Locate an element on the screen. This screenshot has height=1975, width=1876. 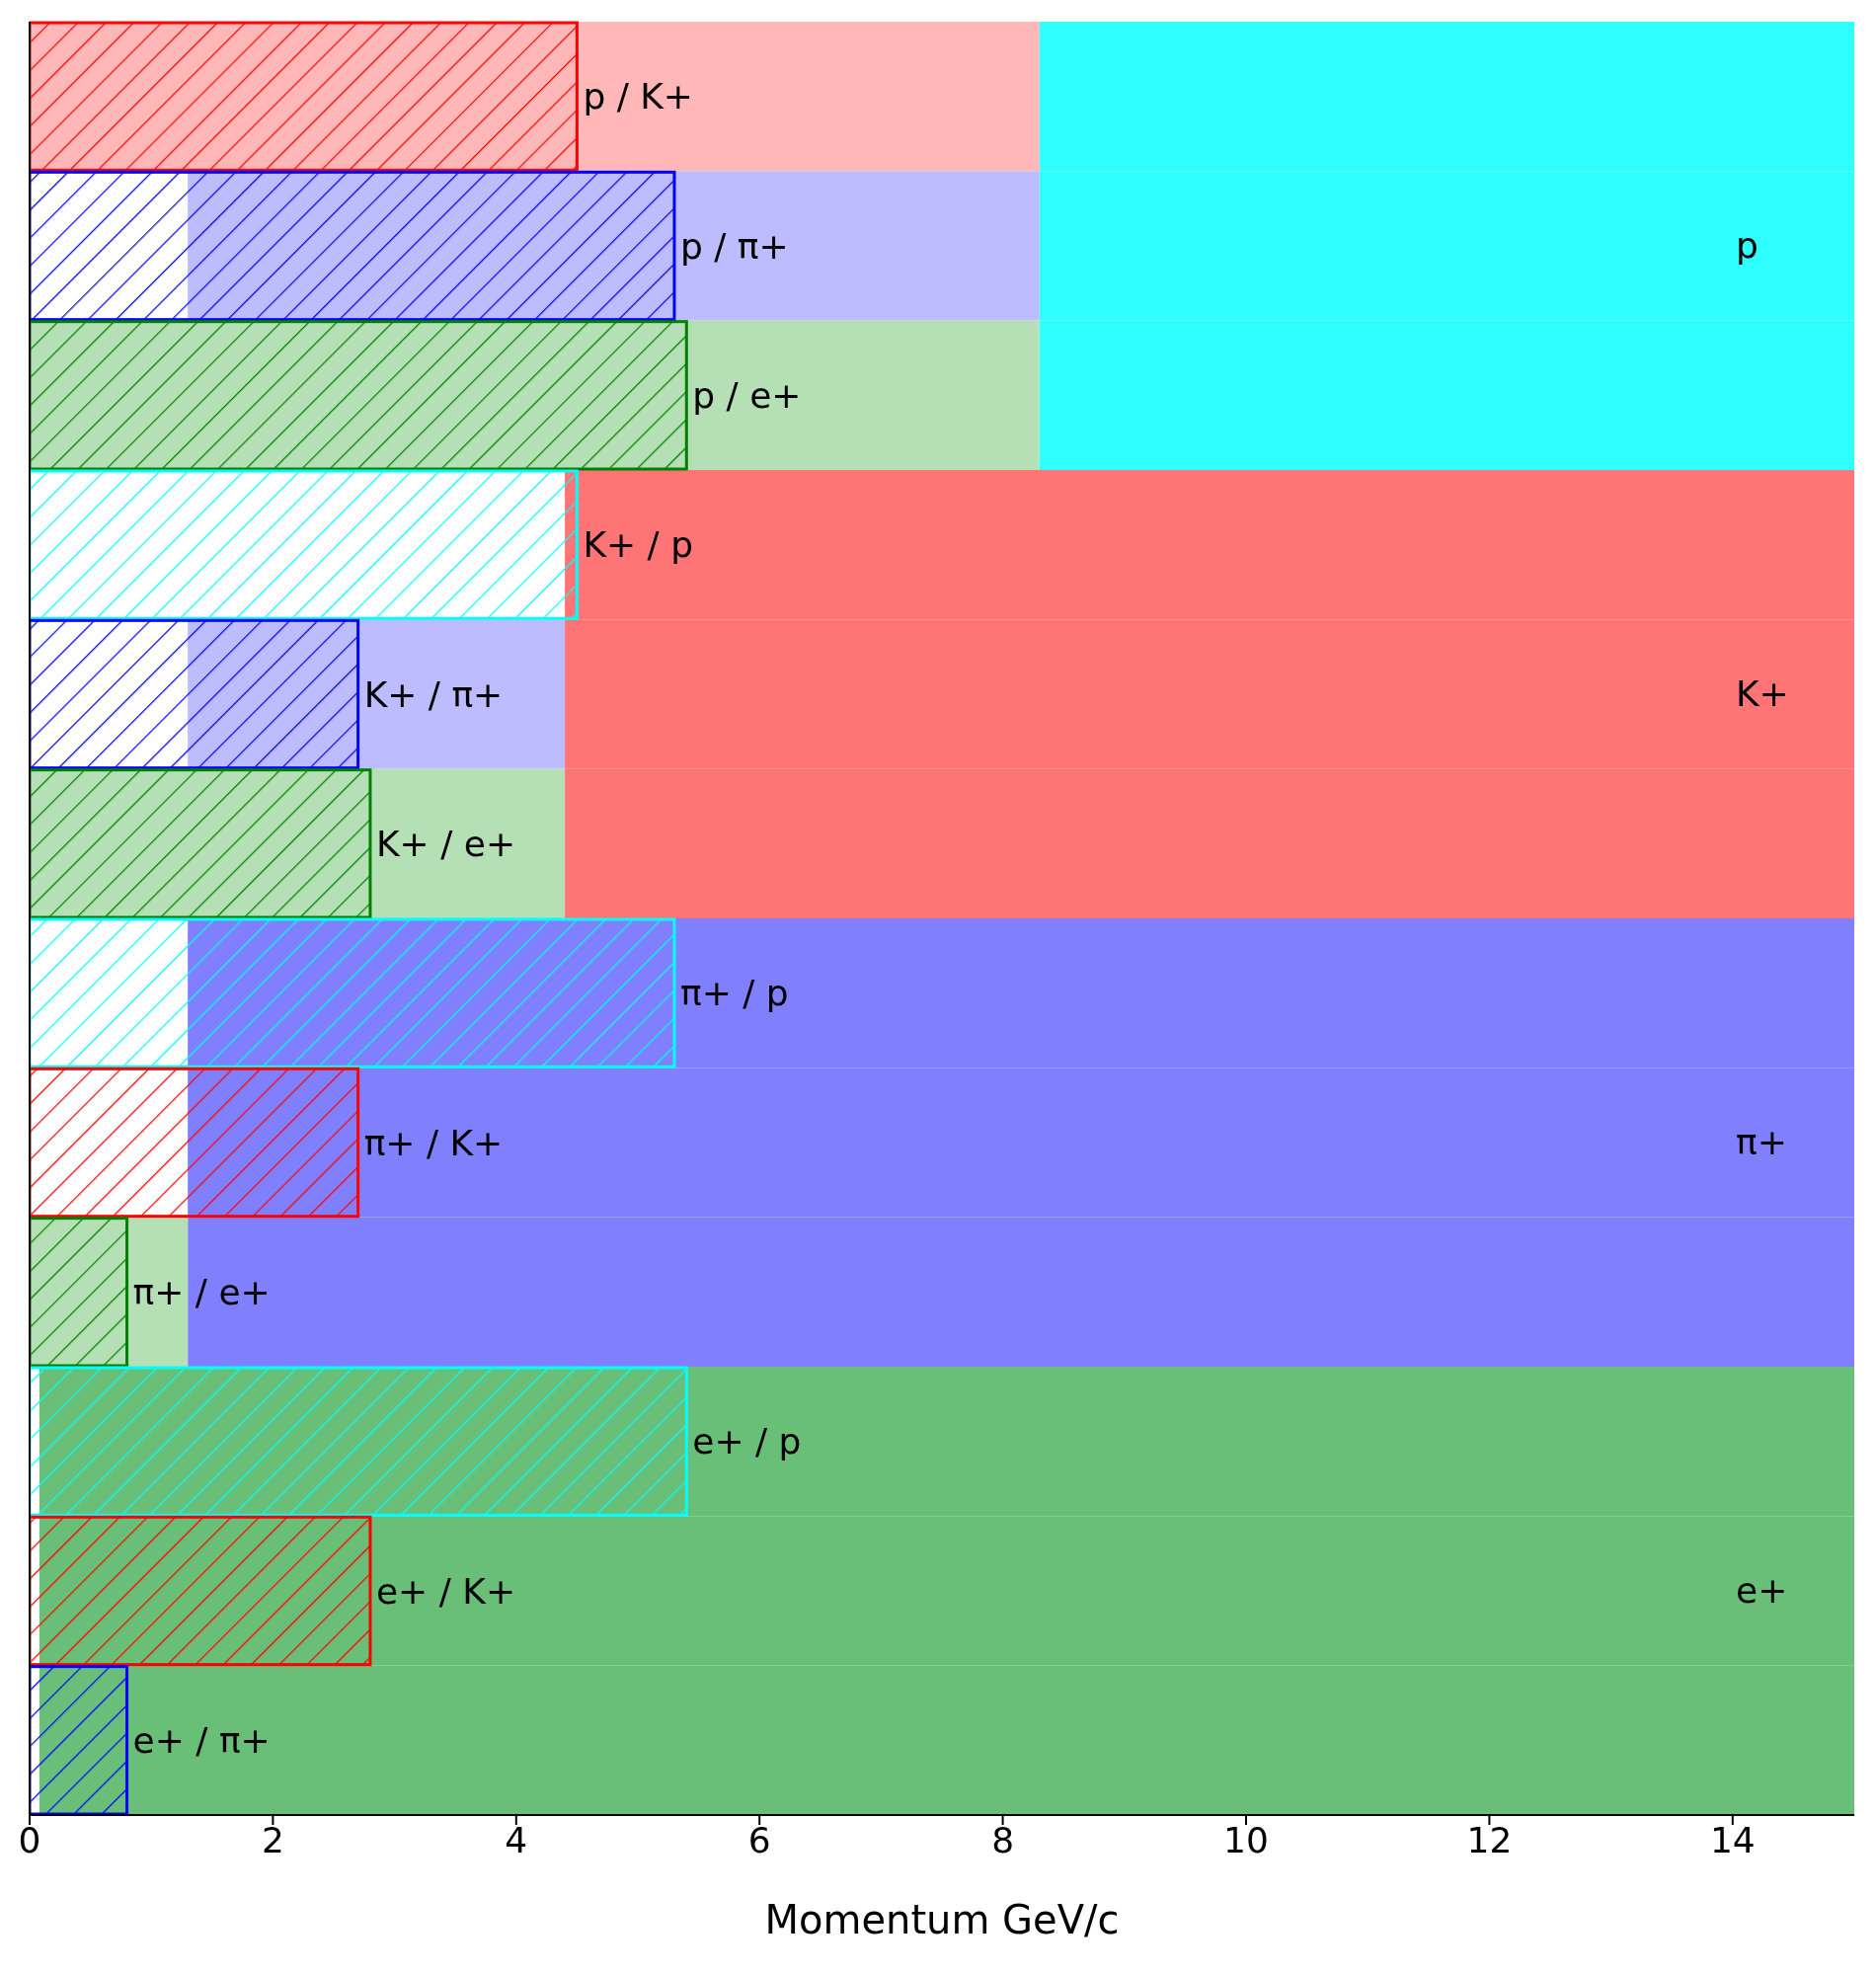
x-tick-label: 8 is located at coordinates (1003, 1840).